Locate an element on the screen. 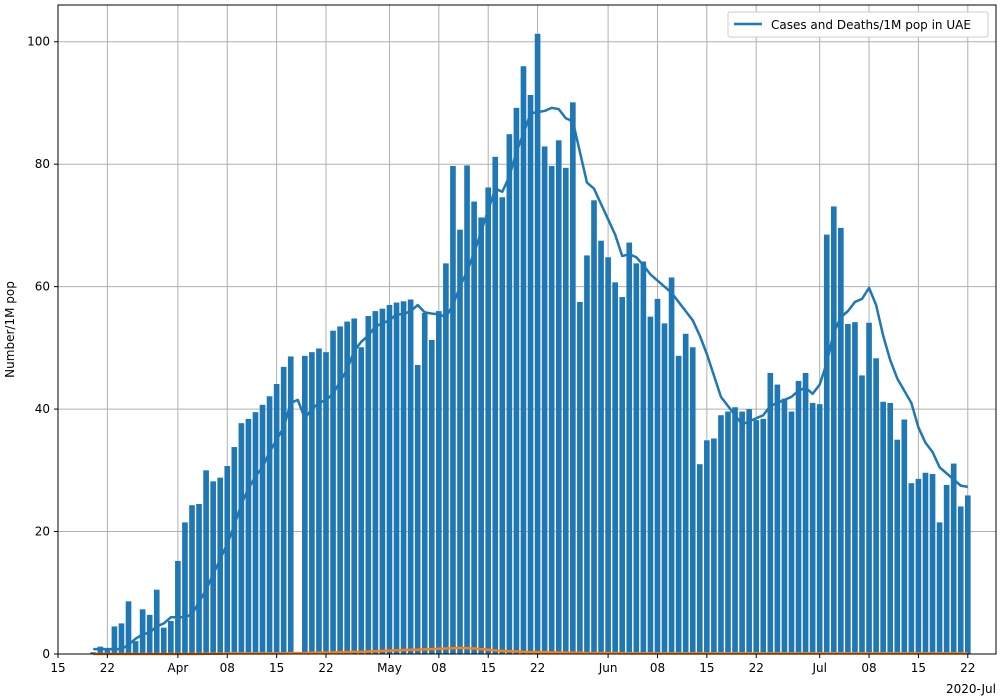 This screenshot has width=1000, height=700. y-axis-label: Number/1M pop is located at coordinates (10, 329).